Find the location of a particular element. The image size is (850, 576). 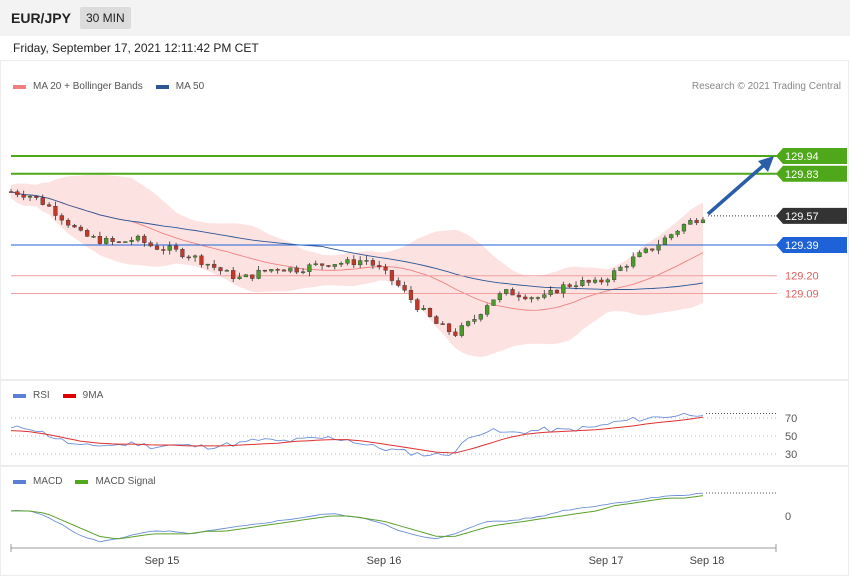

legend-ma20-swatch is located at coordinates (19, 86).